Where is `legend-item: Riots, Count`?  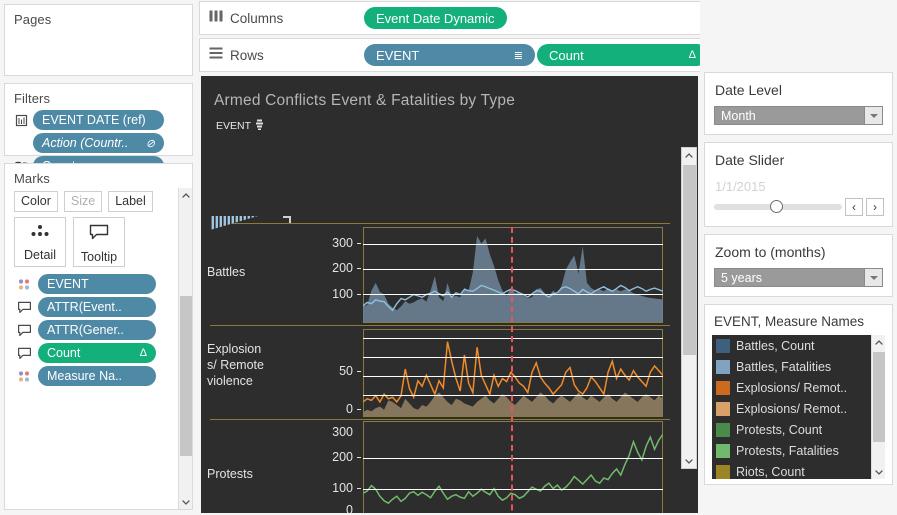 legend-item: Riots, Count is located at coordinates (798, 470).